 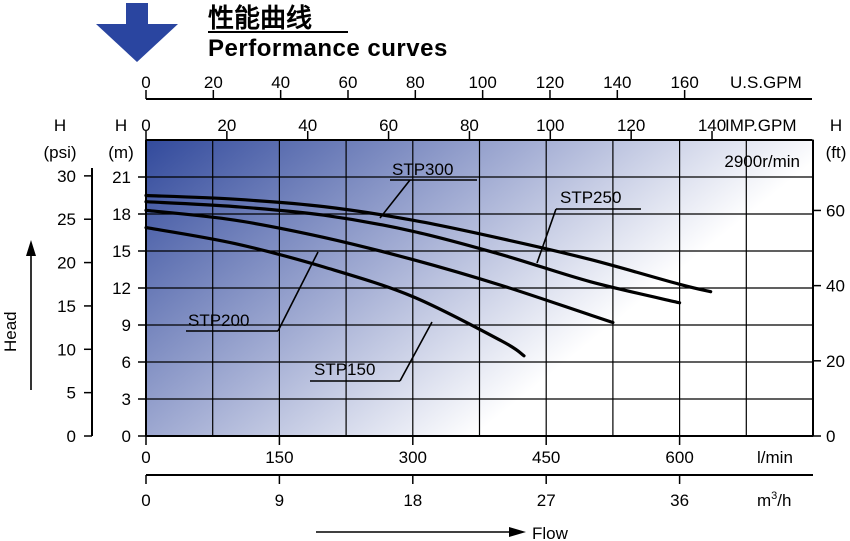 What do you see at coordinates (413, 457) in the screenshot?
I see `l-min-tick-label: 300` at bounding box center [413, 457].